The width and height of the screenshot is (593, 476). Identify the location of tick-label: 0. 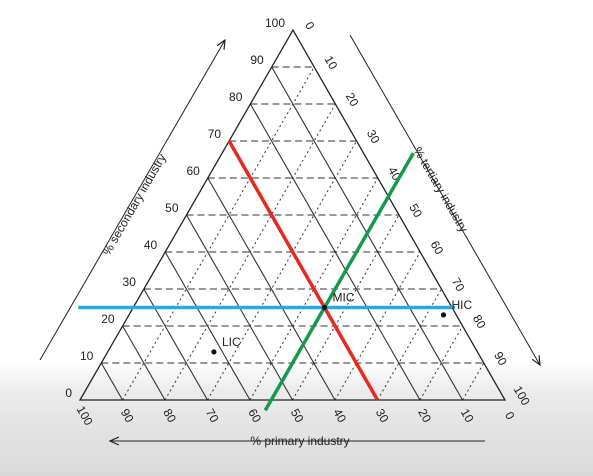
(68, 393).